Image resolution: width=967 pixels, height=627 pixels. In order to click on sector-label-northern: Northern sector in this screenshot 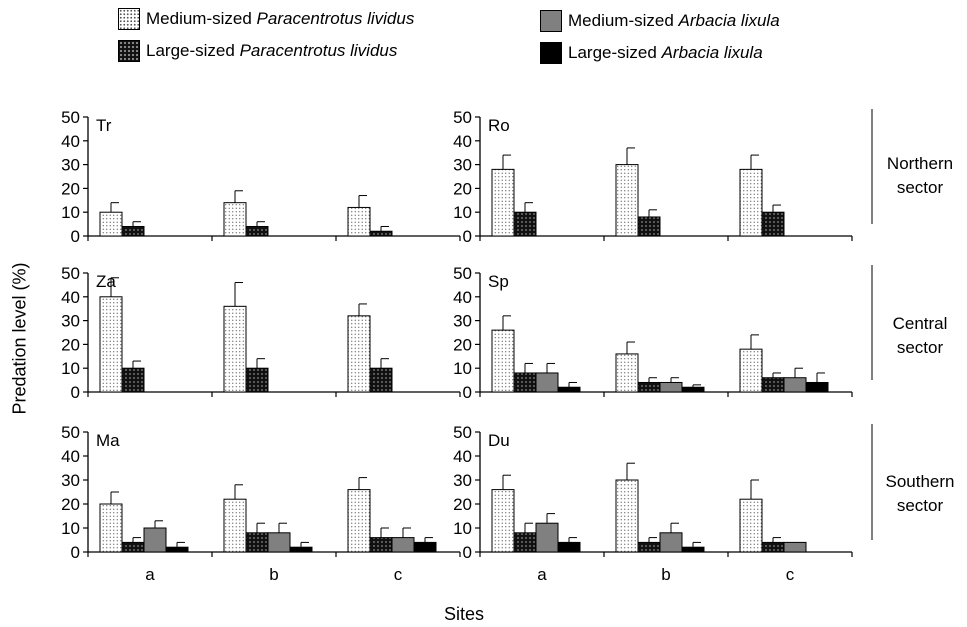, I will do `click(919, 176)`.